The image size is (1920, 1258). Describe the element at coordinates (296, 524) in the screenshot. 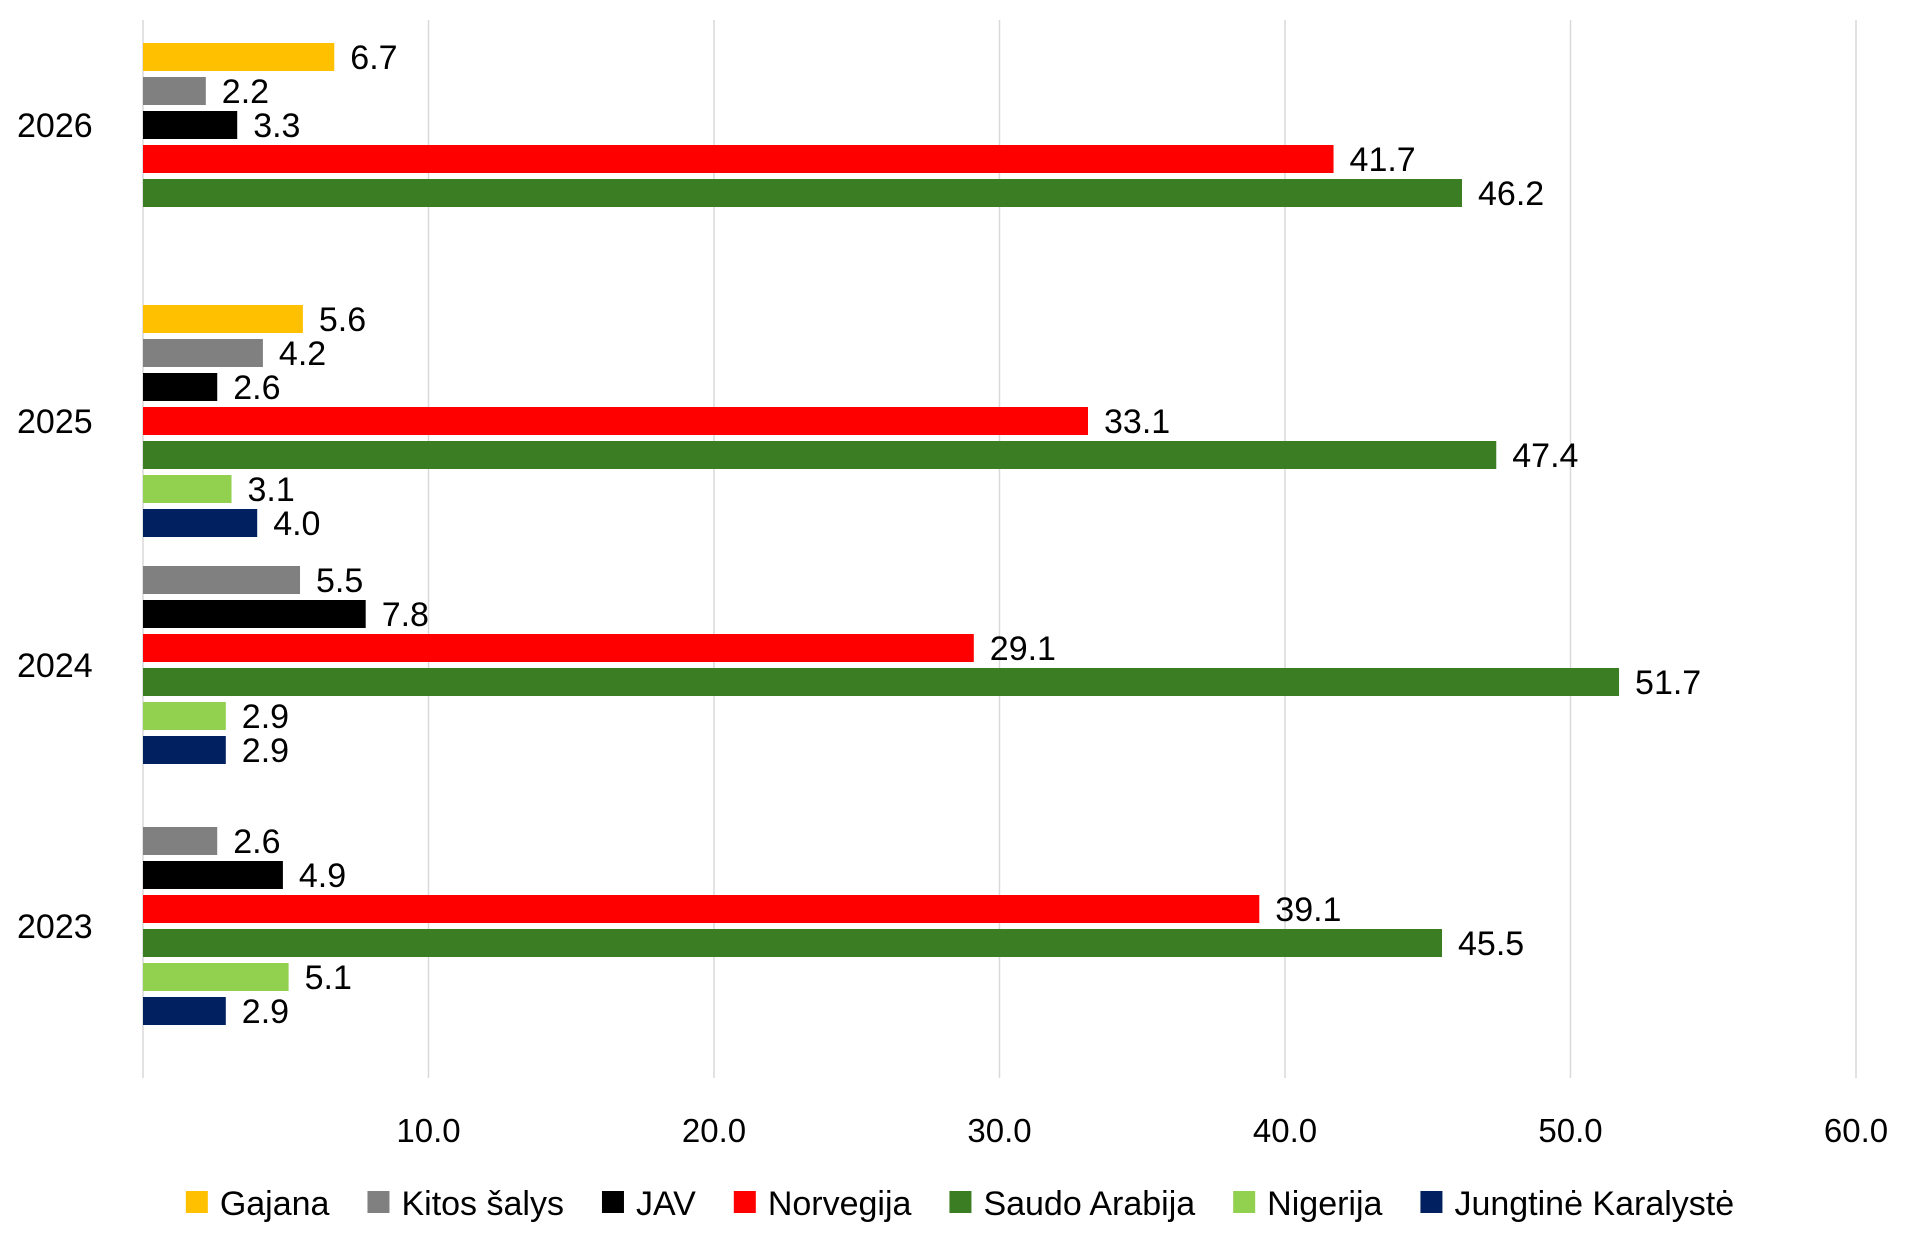

I see `data-label: 4.0` at that location.